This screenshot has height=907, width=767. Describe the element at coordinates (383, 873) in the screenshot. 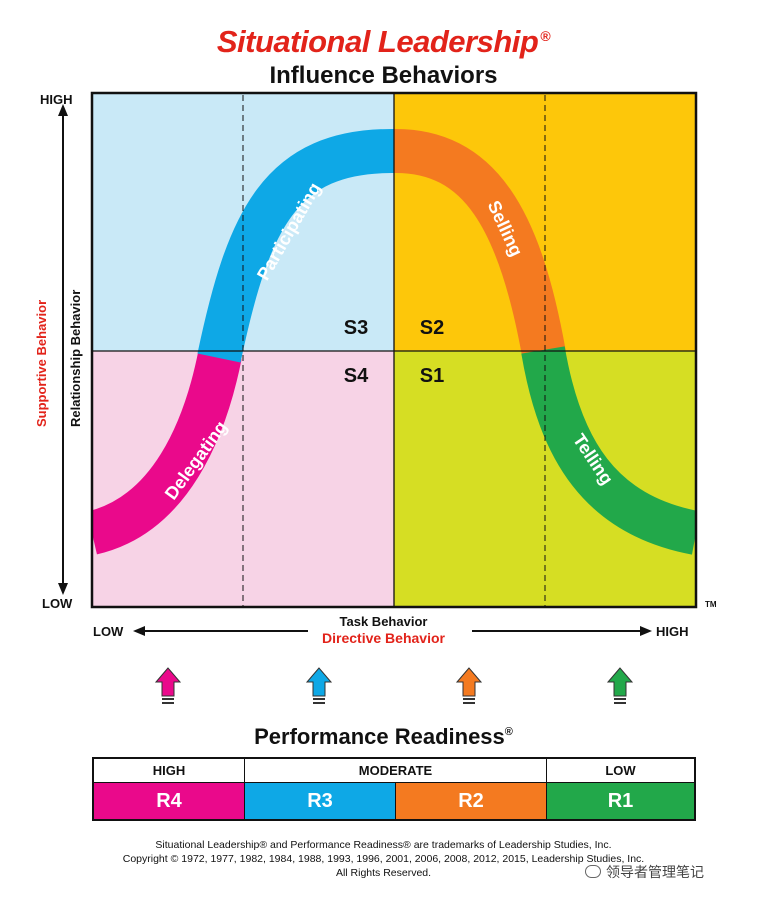

I see `footer-line-rights: All Rights Reserved.` at that location.